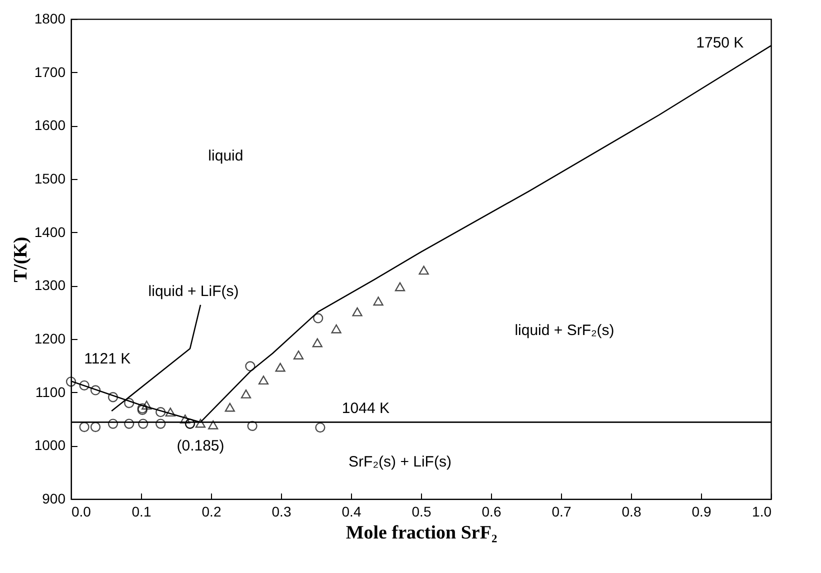 The image size is (821, 573). Describe the element at coordinates (400, 462) in the screenshot. I see `annotation: SrF₂(s) + LiF(s)` at that location.